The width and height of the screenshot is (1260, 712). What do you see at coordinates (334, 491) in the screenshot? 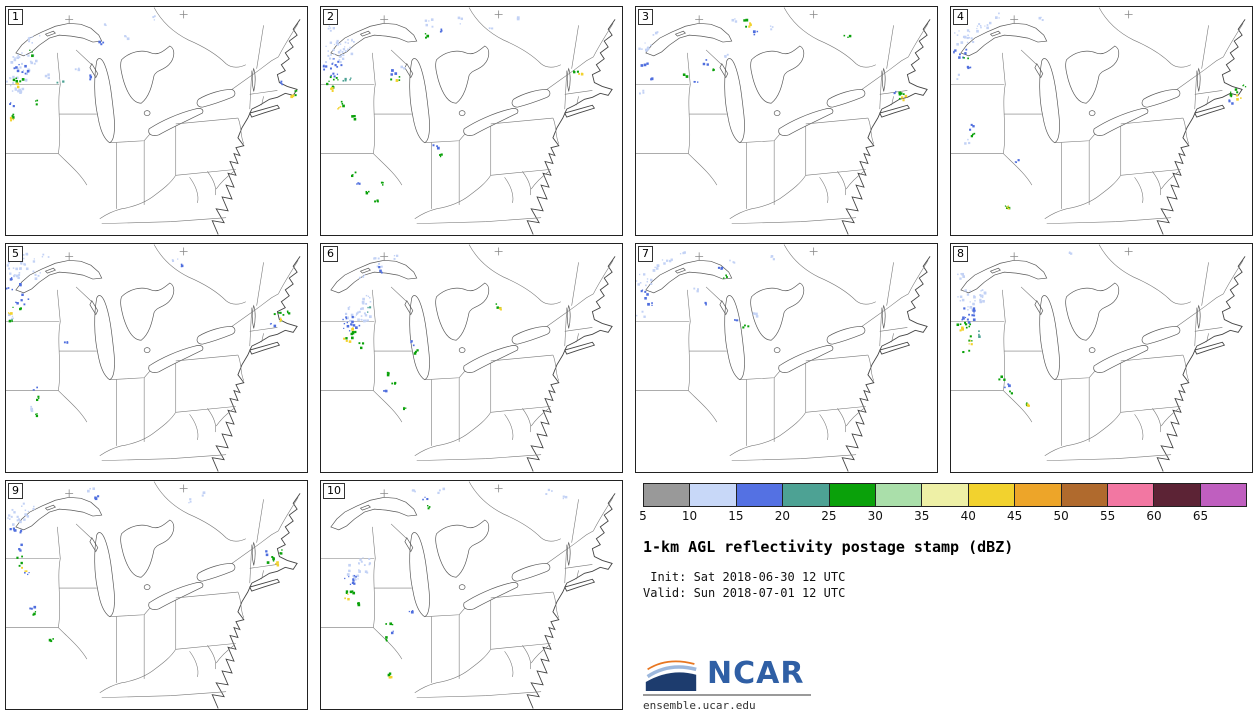
I see `member-number-badge: 10` at bounding box center [334, 491].